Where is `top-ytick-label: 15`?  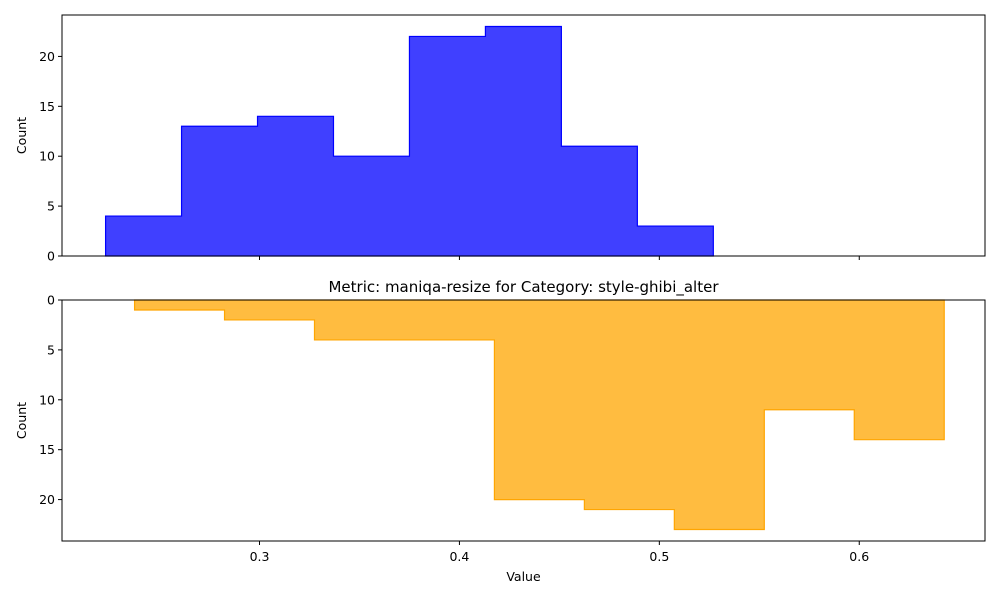
top-ytick-label: 15 is located at coordinates (47, 106).